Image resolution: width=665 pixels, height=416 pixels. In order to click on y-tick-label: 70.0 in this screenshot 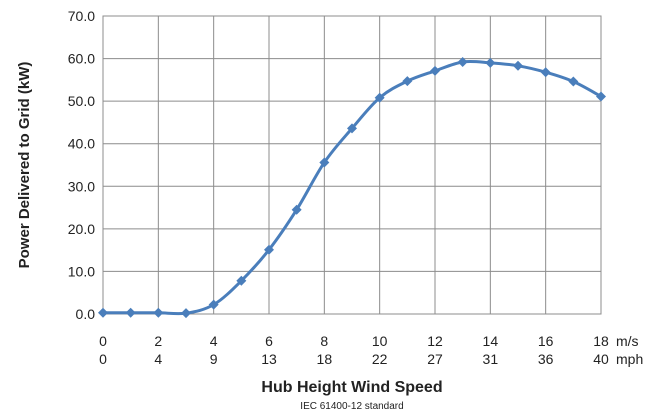, I will do `click(81, 16)`.